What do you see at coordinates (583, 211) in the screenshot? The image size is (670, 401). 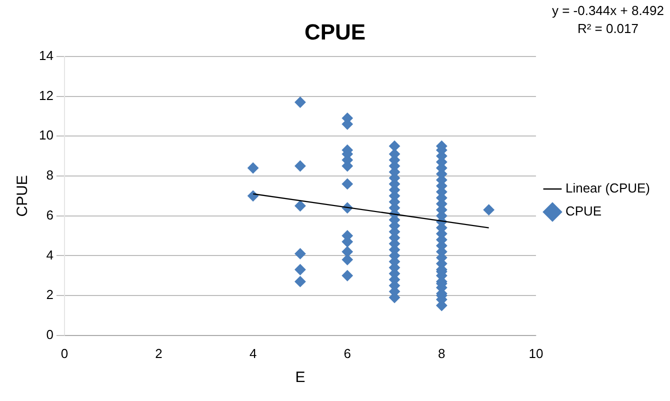 I see `legend-label: CPUE` at bounding box center [583, 211].